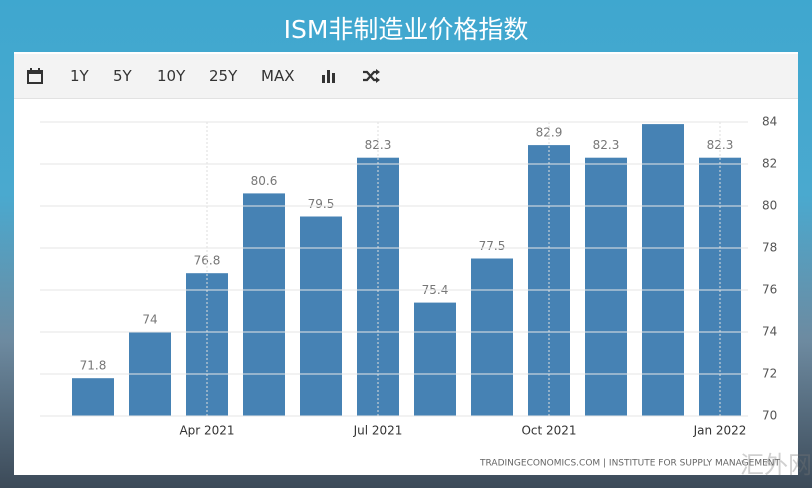 This screenshot has height=488, width=812. Describe the element at coordinates (769, 206) in the screenshot. I see `y-tick-label: 80` at that location.